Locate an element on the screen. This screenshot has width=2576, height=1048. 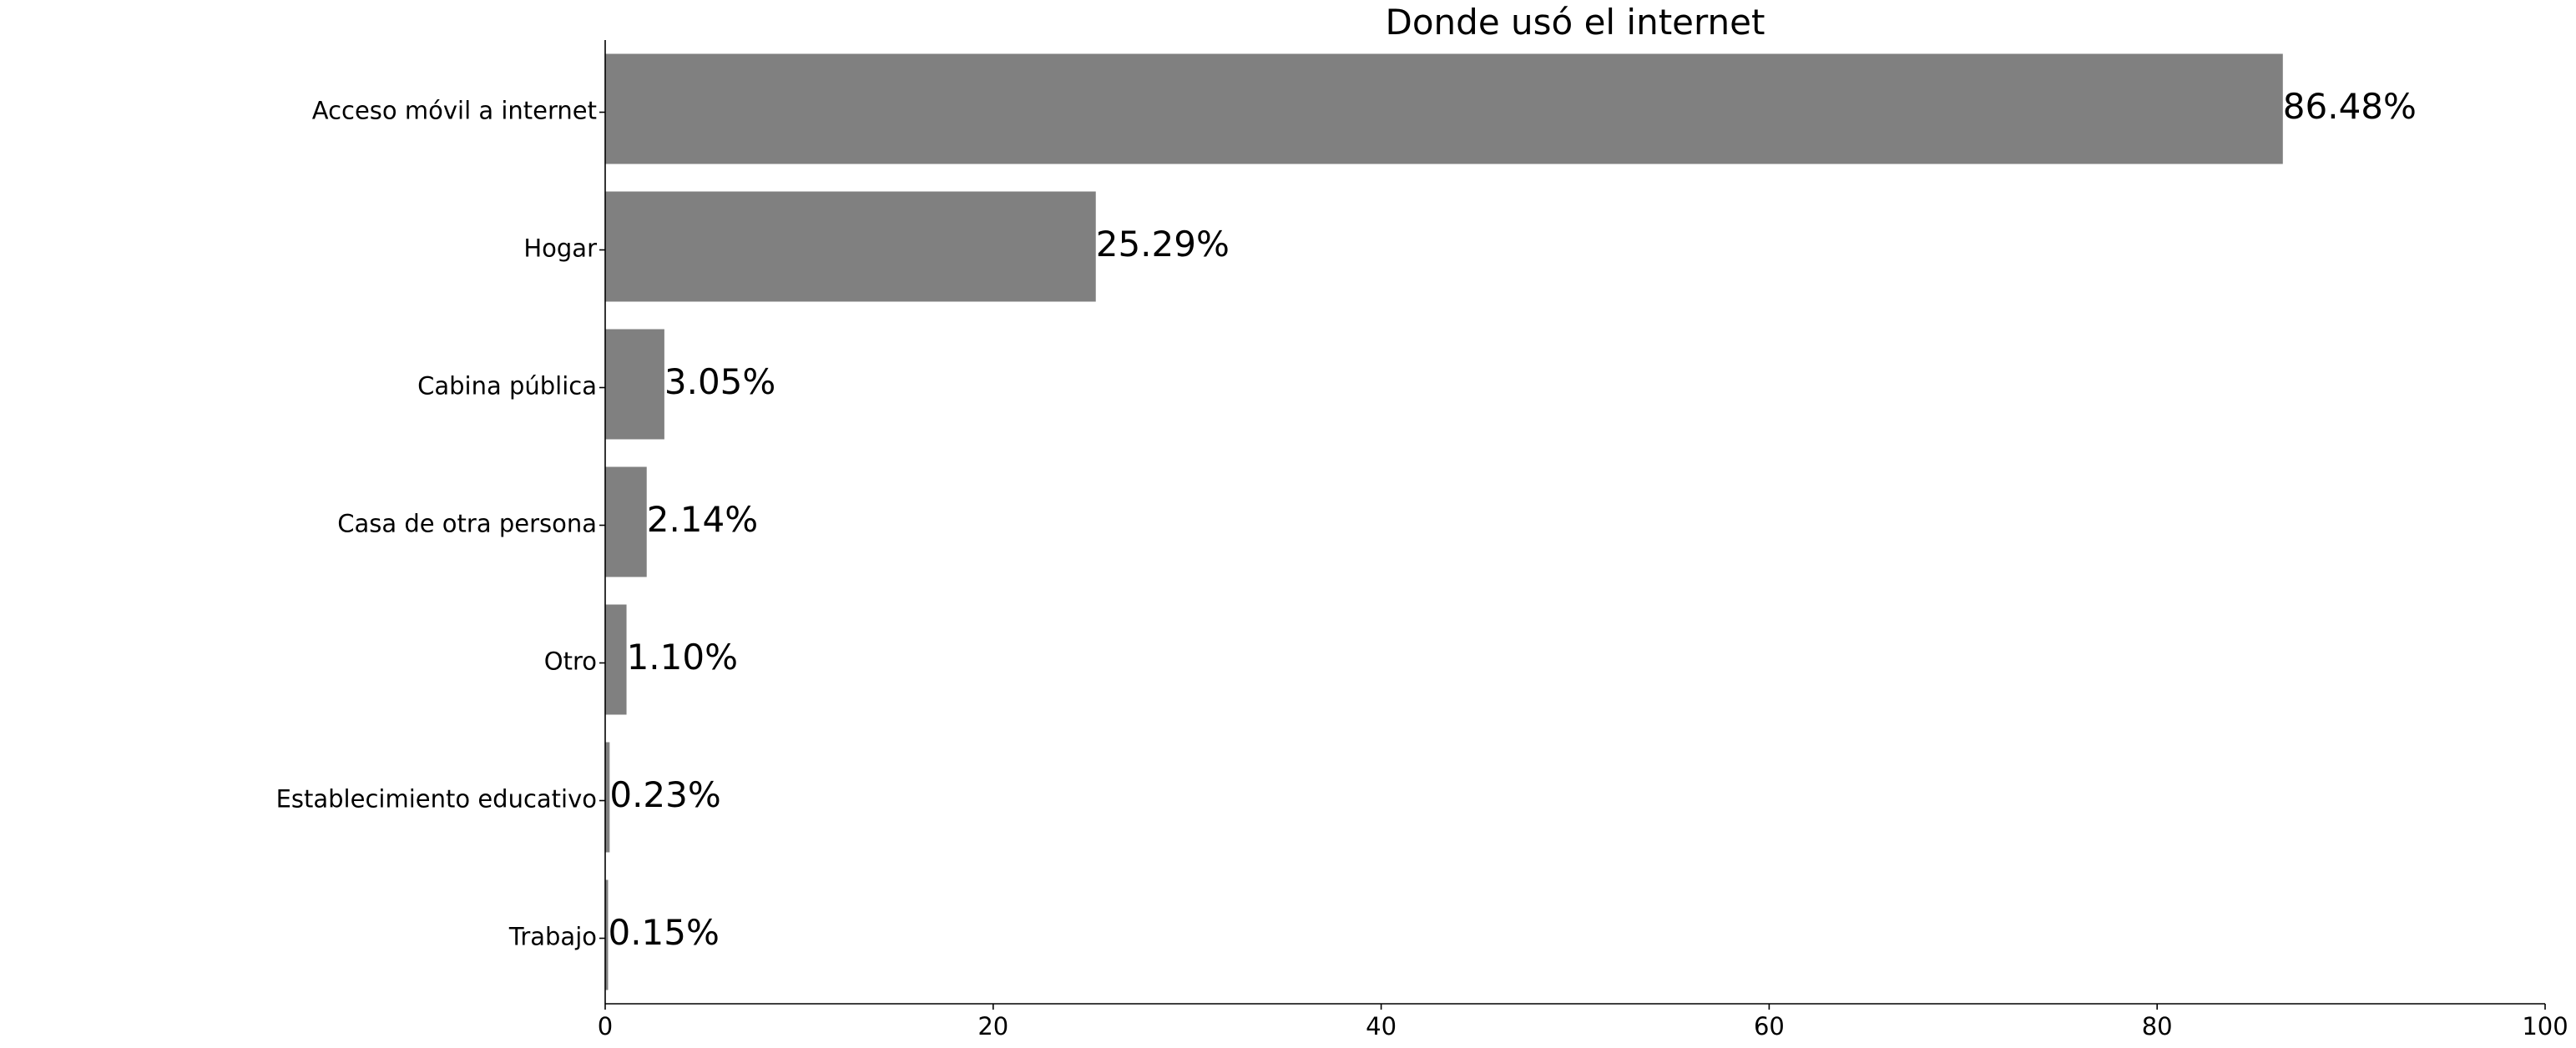
x-axis: 0 20 40 60 80 100 is located at coordinates (1583, 1022).